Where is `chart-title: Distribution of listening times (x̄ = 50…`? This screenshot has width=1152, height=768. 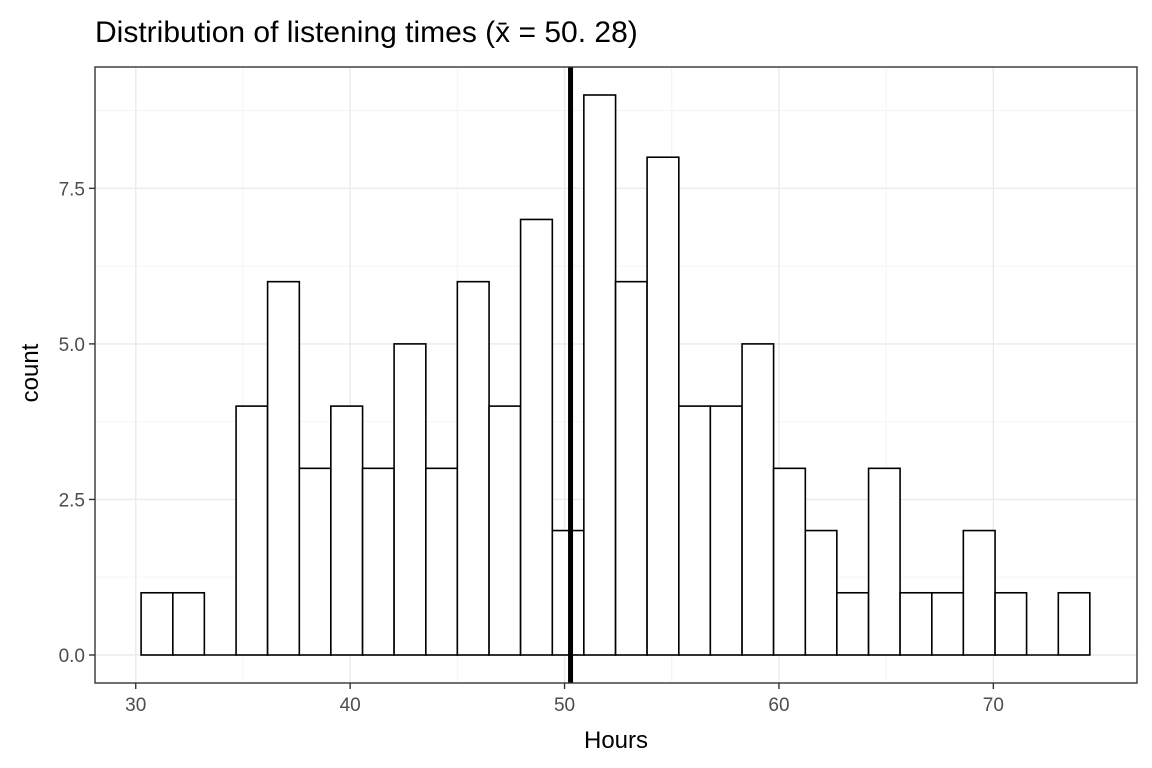 chart-title: Distribution of listening times (x̄ = 50… is located at coordinates (366, 32).